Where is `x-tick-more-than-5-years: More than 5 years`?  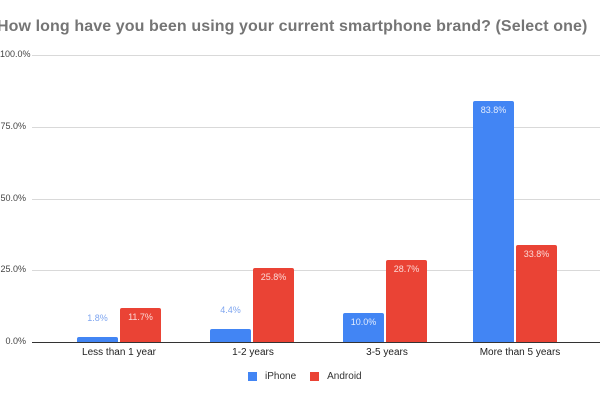 x-tick-more-than-5-years: More than 5 years is located at coordinates (520, 352).